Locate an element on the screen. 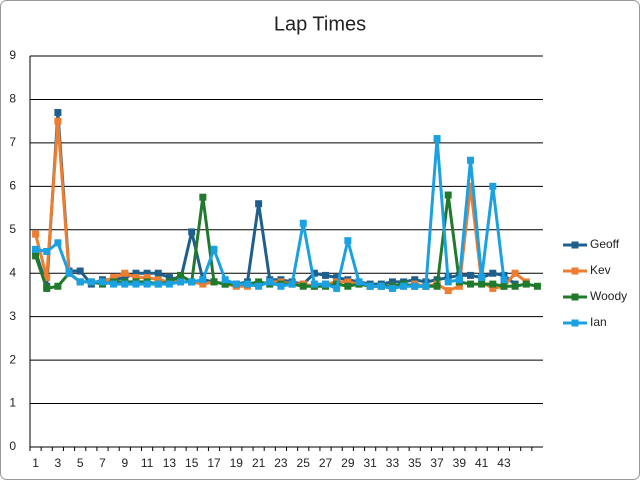 The width and height of the screenshot is (641, 486). x-tick-label: 17 is located at coordinates (214, 463).